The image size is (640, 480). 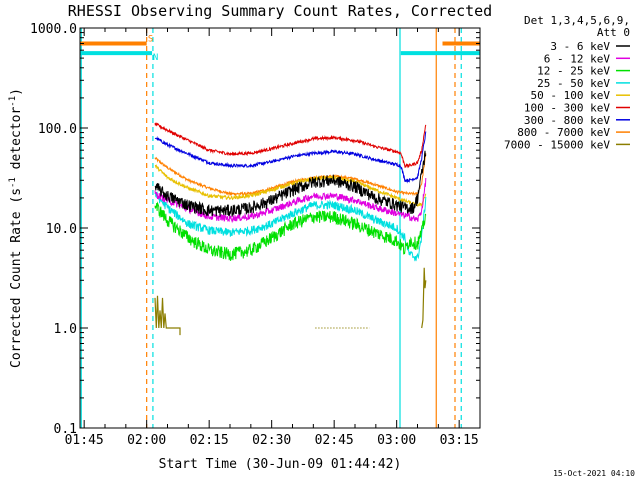 I want to click on legend-label-7: 800 - 7000 keV, so click(x=563, y=132).